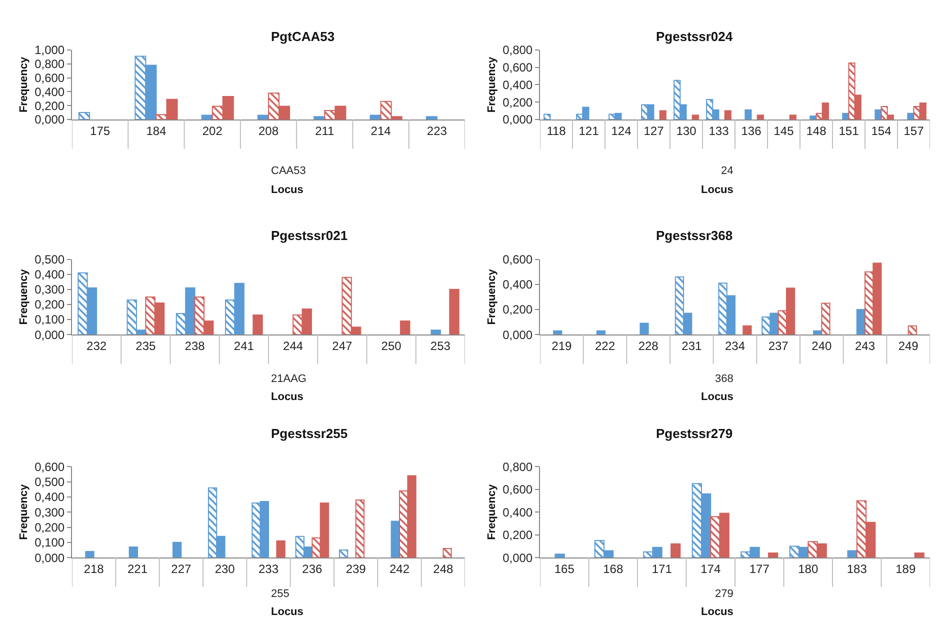 The width and height of the screenshot is (938, 634). Describe the element at coordinates (605, 346) in the screenshot. I see `x-tick-label: 222` at that location.